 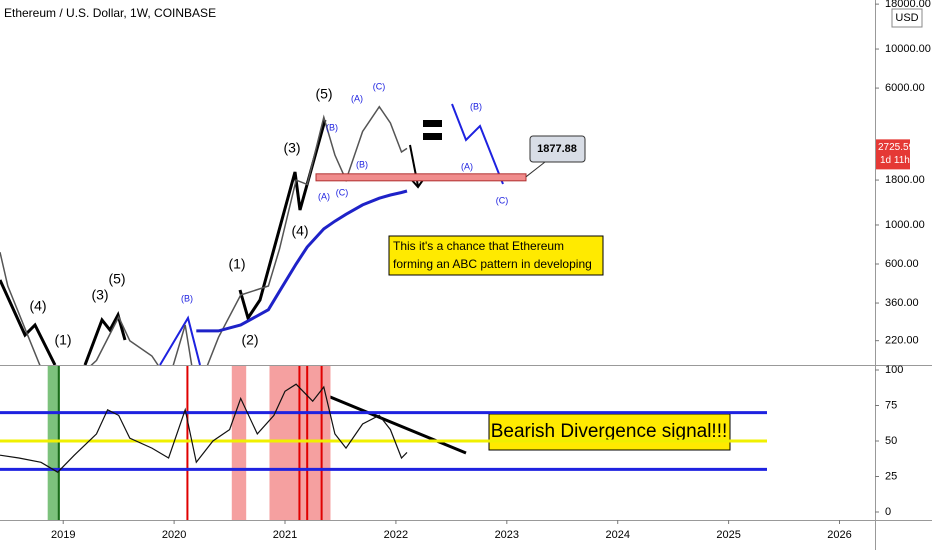 I want to click on x-tick-label: 2023, so click(x=507, y=535).